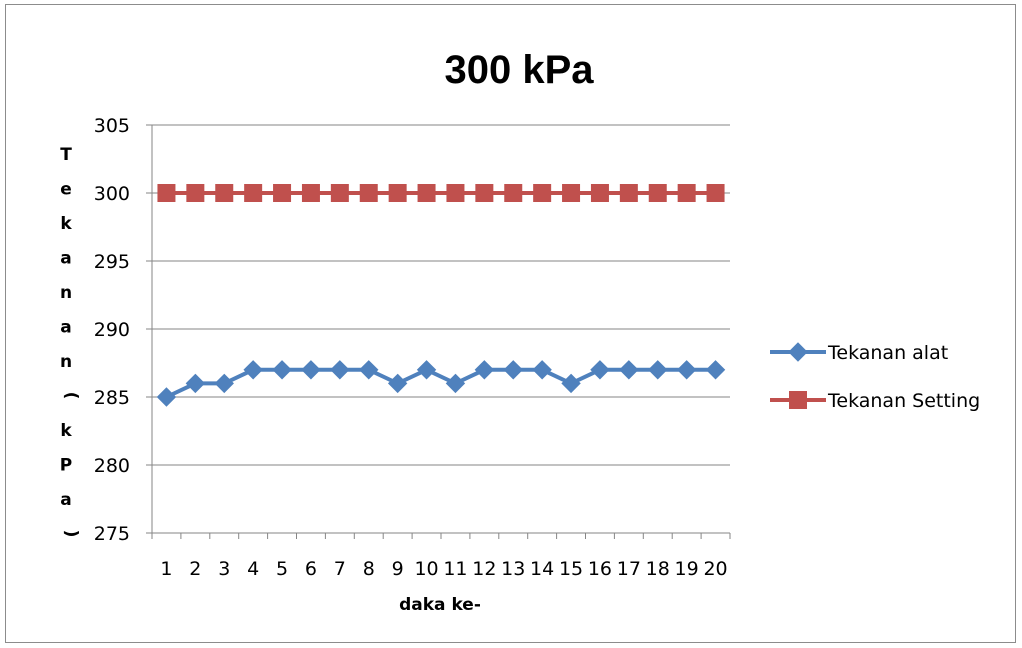 The width and height of the screenshot is (1022, 648). Describe the element at coordinates (441, 193) in the screenshot. I see `series-tekanan-setting` at that location.